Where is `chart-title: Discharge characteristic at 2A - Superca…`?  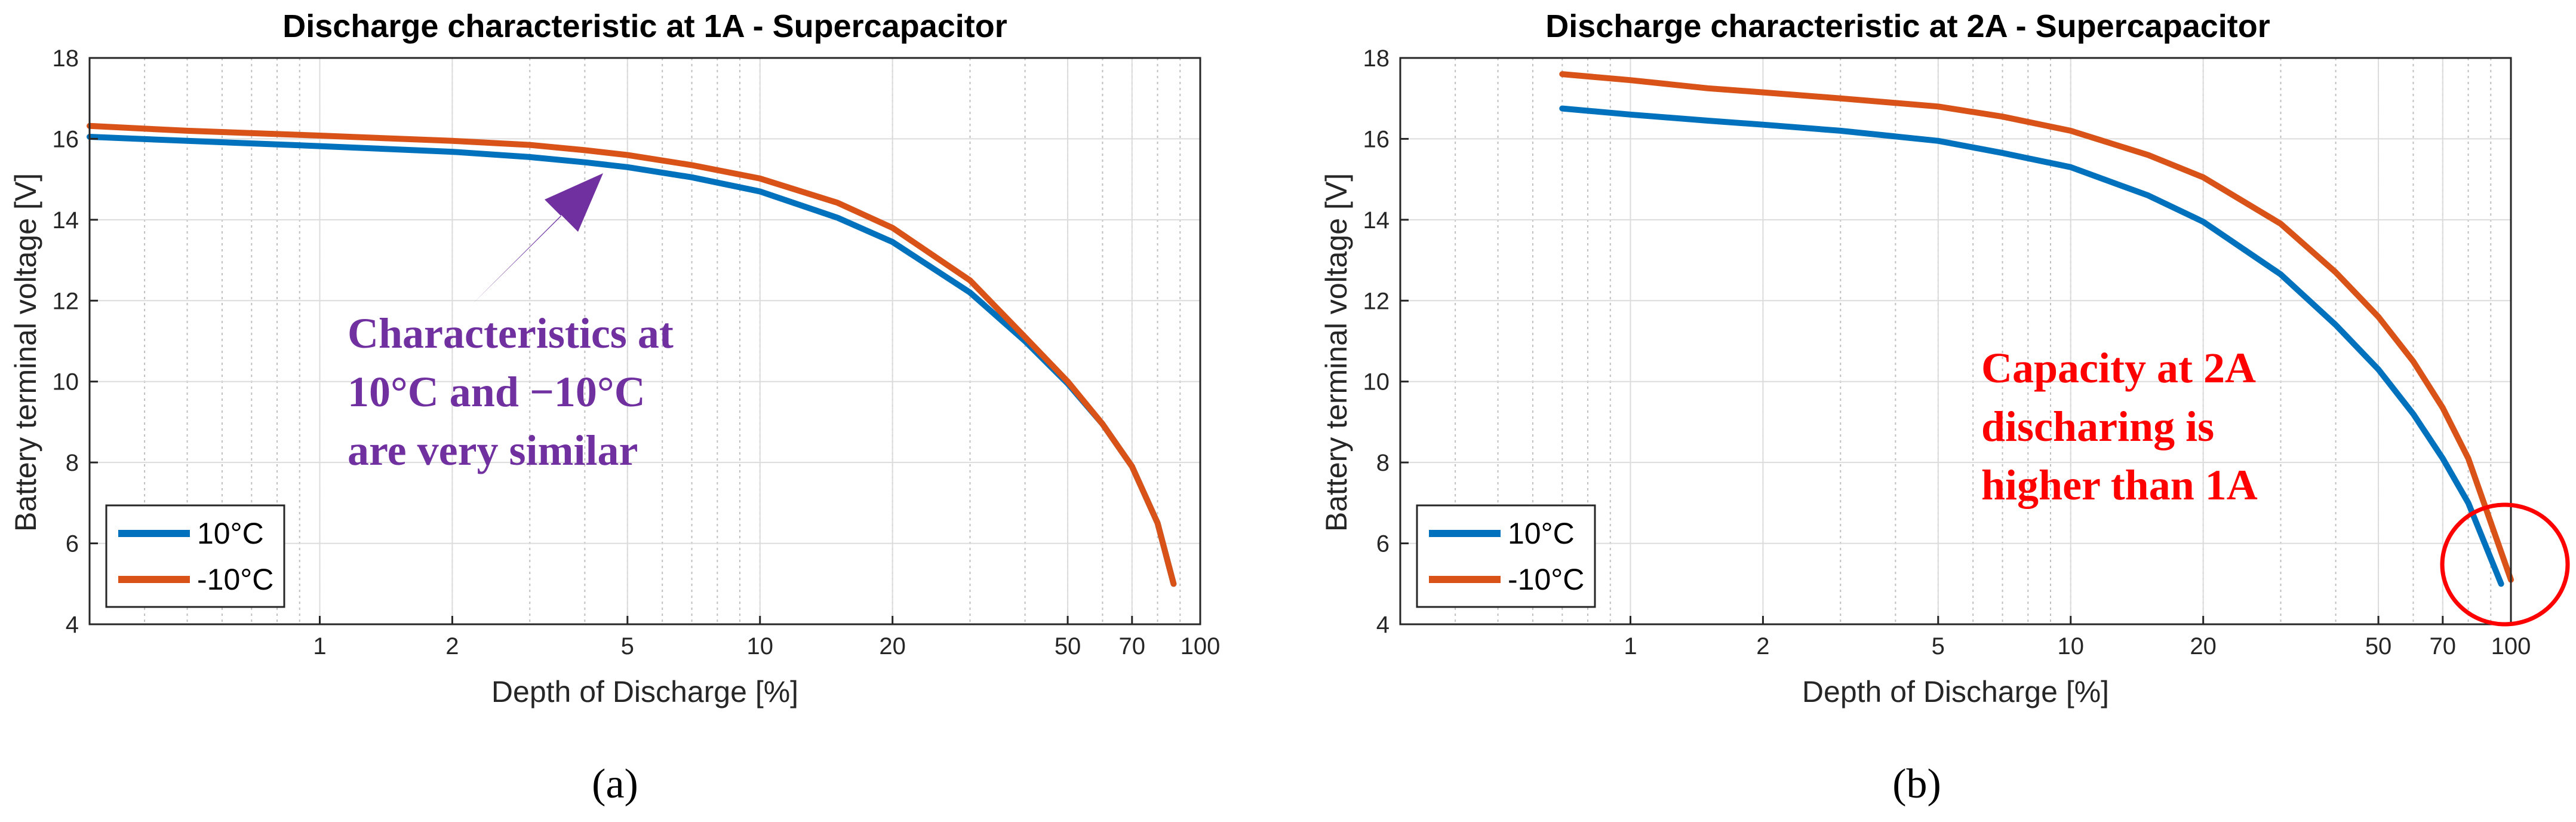
chart-title: Discharge characteristic at 2A - Superca… is located at coordinates (1907, 26).